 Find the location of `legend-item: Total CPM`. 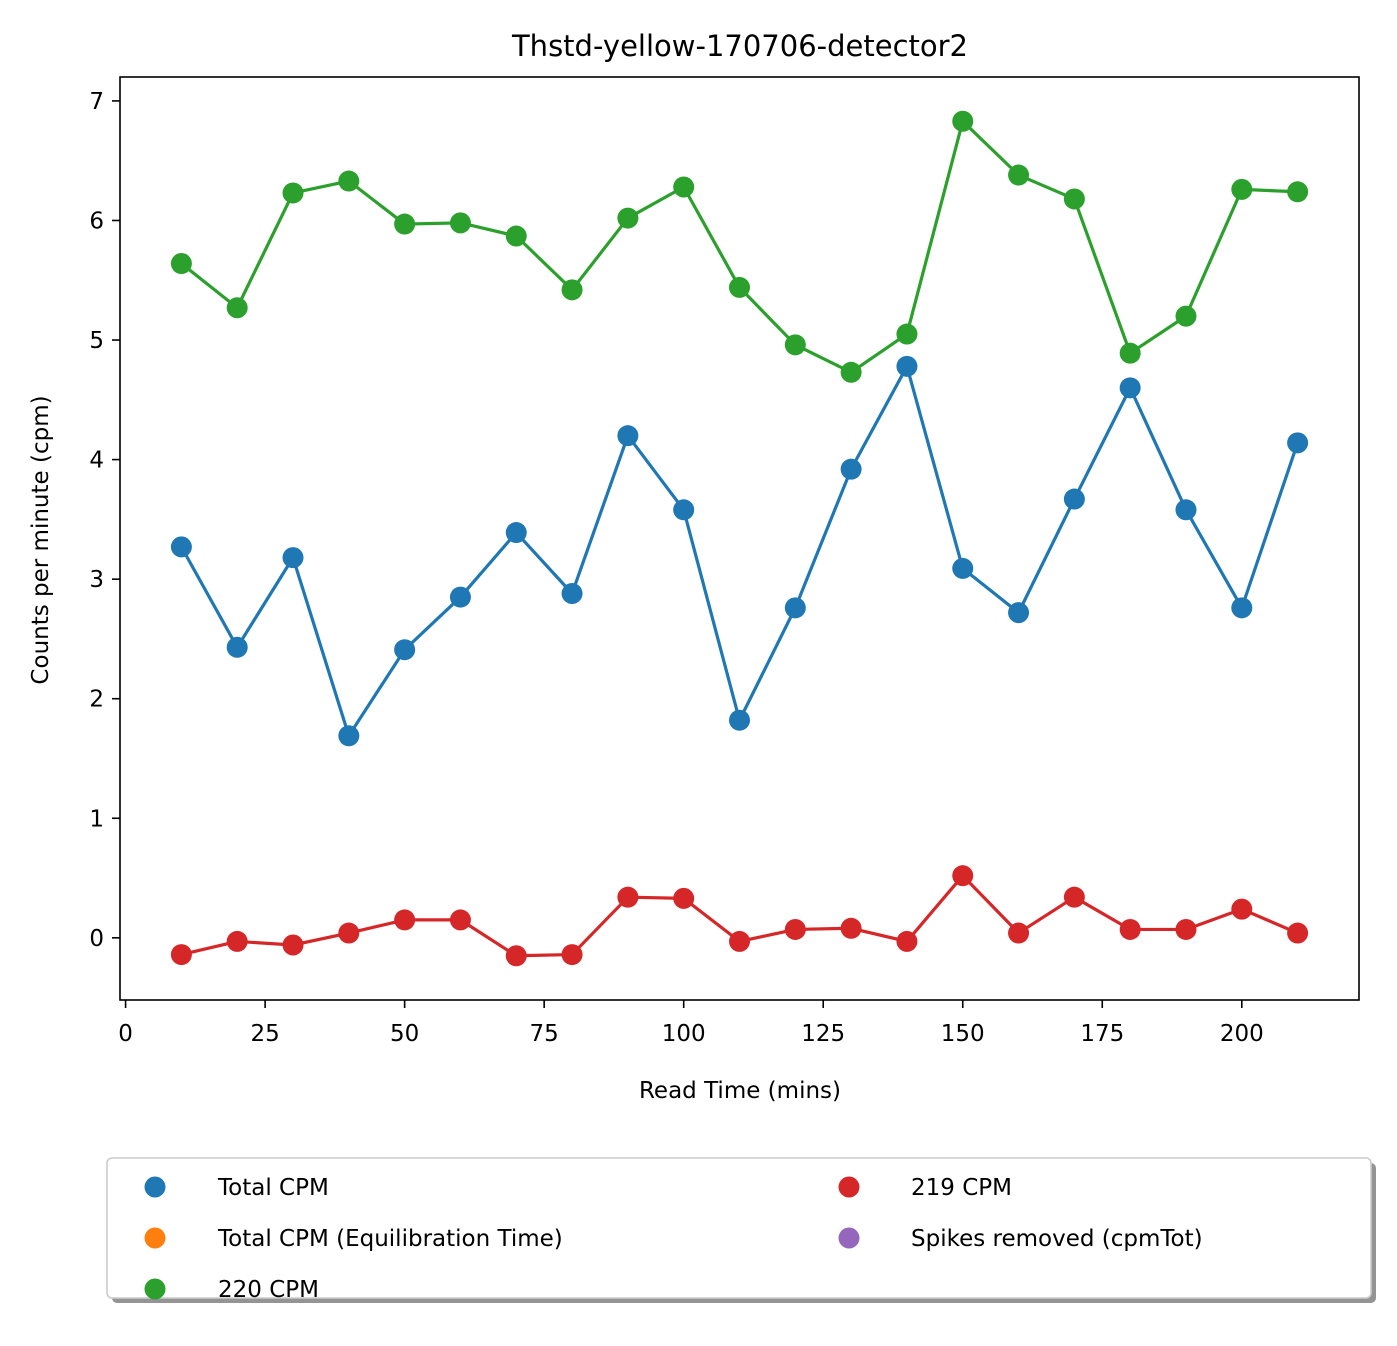

legend-item: Total CPM is located at coordinates (236, 1188).